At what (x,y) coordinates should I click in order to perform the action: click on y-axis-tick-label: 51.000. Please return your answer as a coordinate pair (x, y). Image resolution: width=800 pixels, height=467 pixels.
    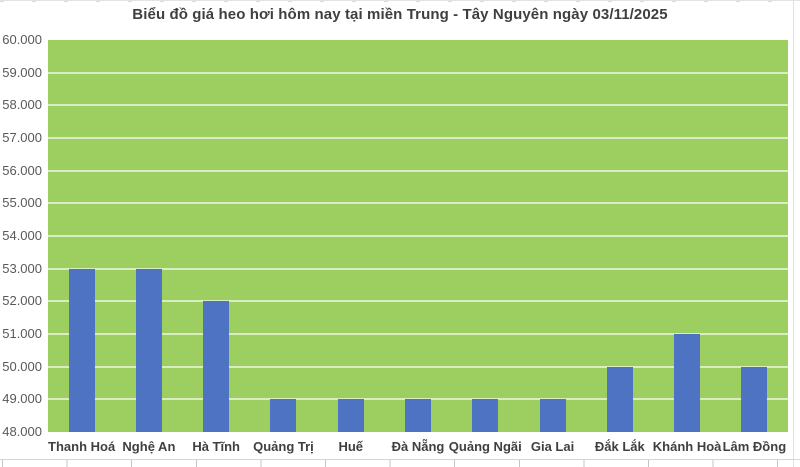
    Looking at the image, I should click on (22, 333).